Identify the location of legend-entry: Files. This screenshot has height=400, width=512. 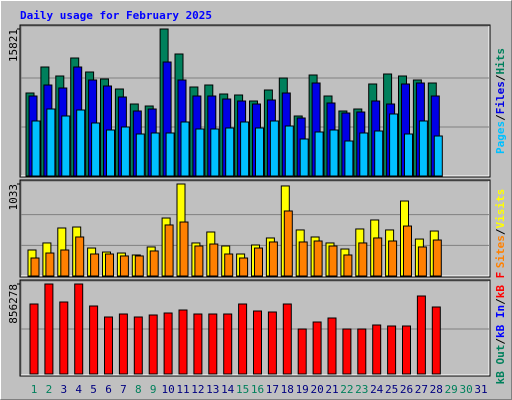
(500, 97).